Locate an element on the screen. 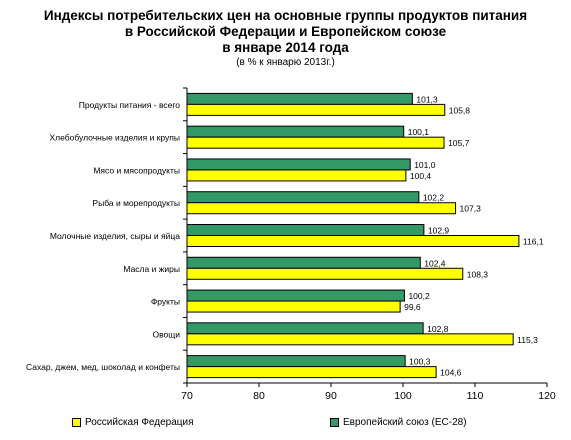 This screenshot has height=440, width=571. x-tick-label: 120 is located at coordinates (547, 396).